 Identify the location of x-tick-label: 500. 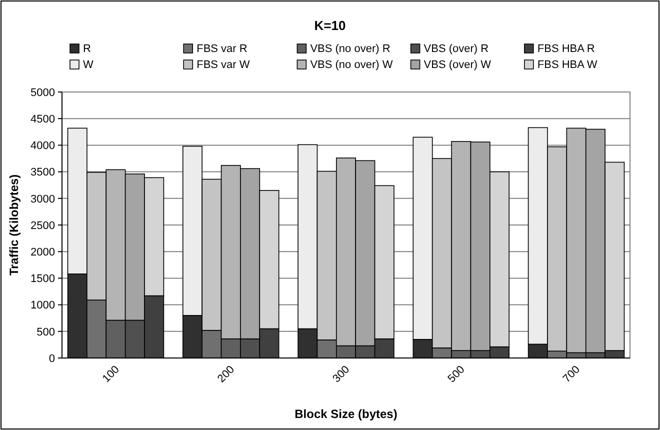
(457, 375).